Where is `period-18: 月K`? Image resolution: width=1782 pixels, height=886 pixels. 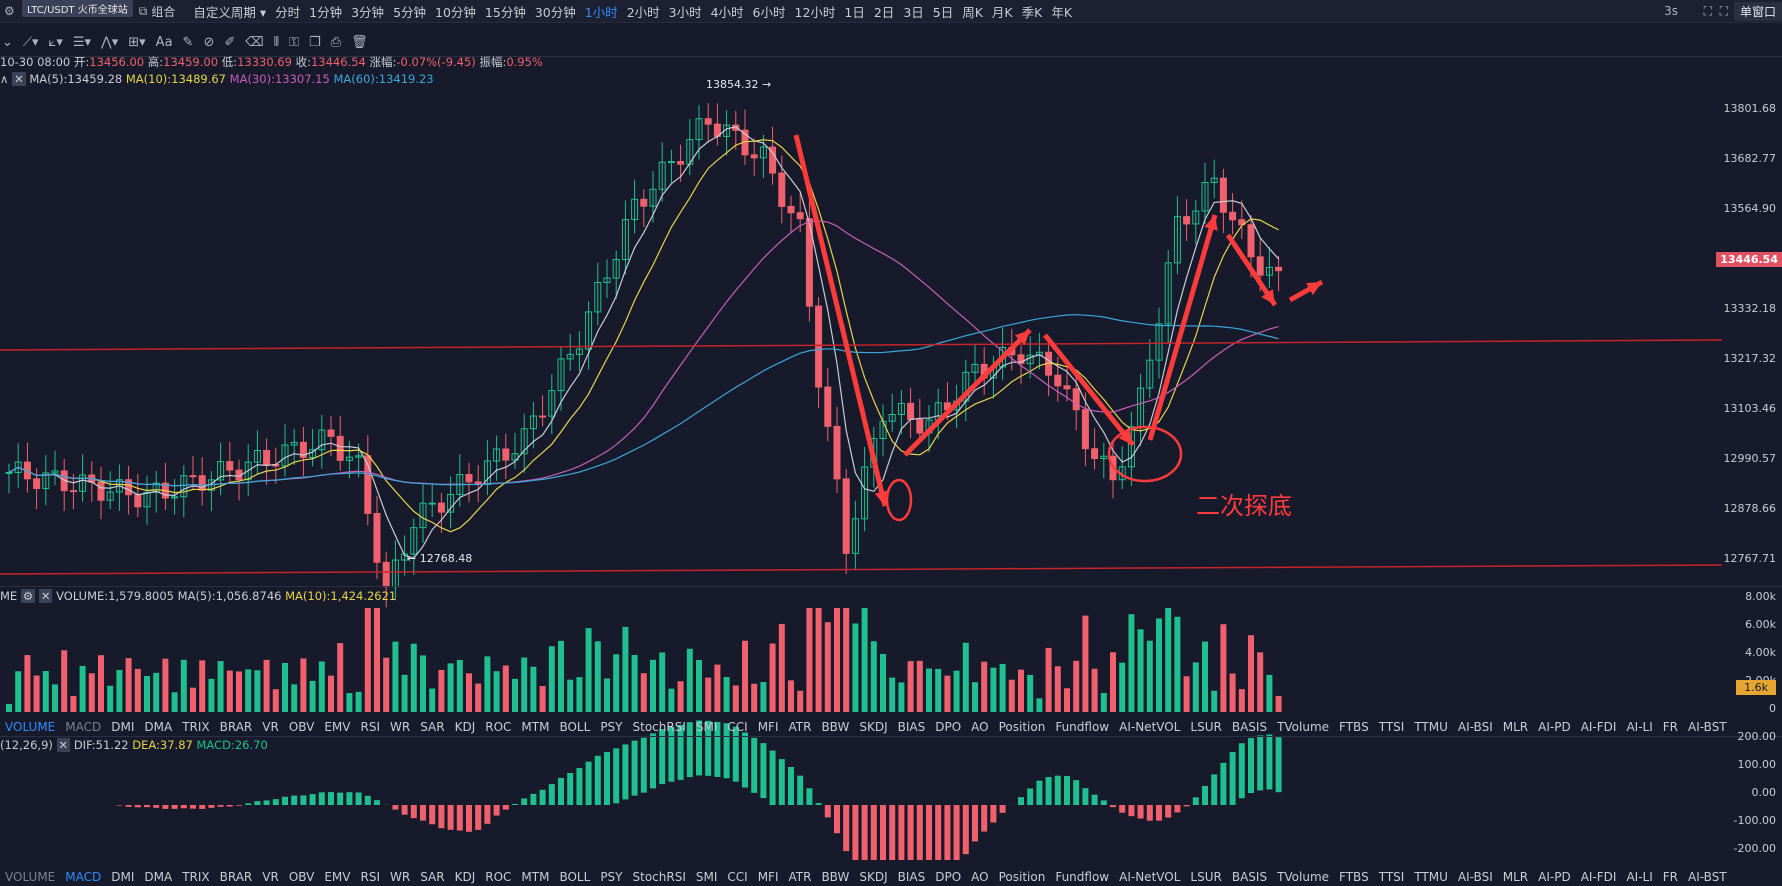
period-18: 月K is located at coordinates (1002, 12).